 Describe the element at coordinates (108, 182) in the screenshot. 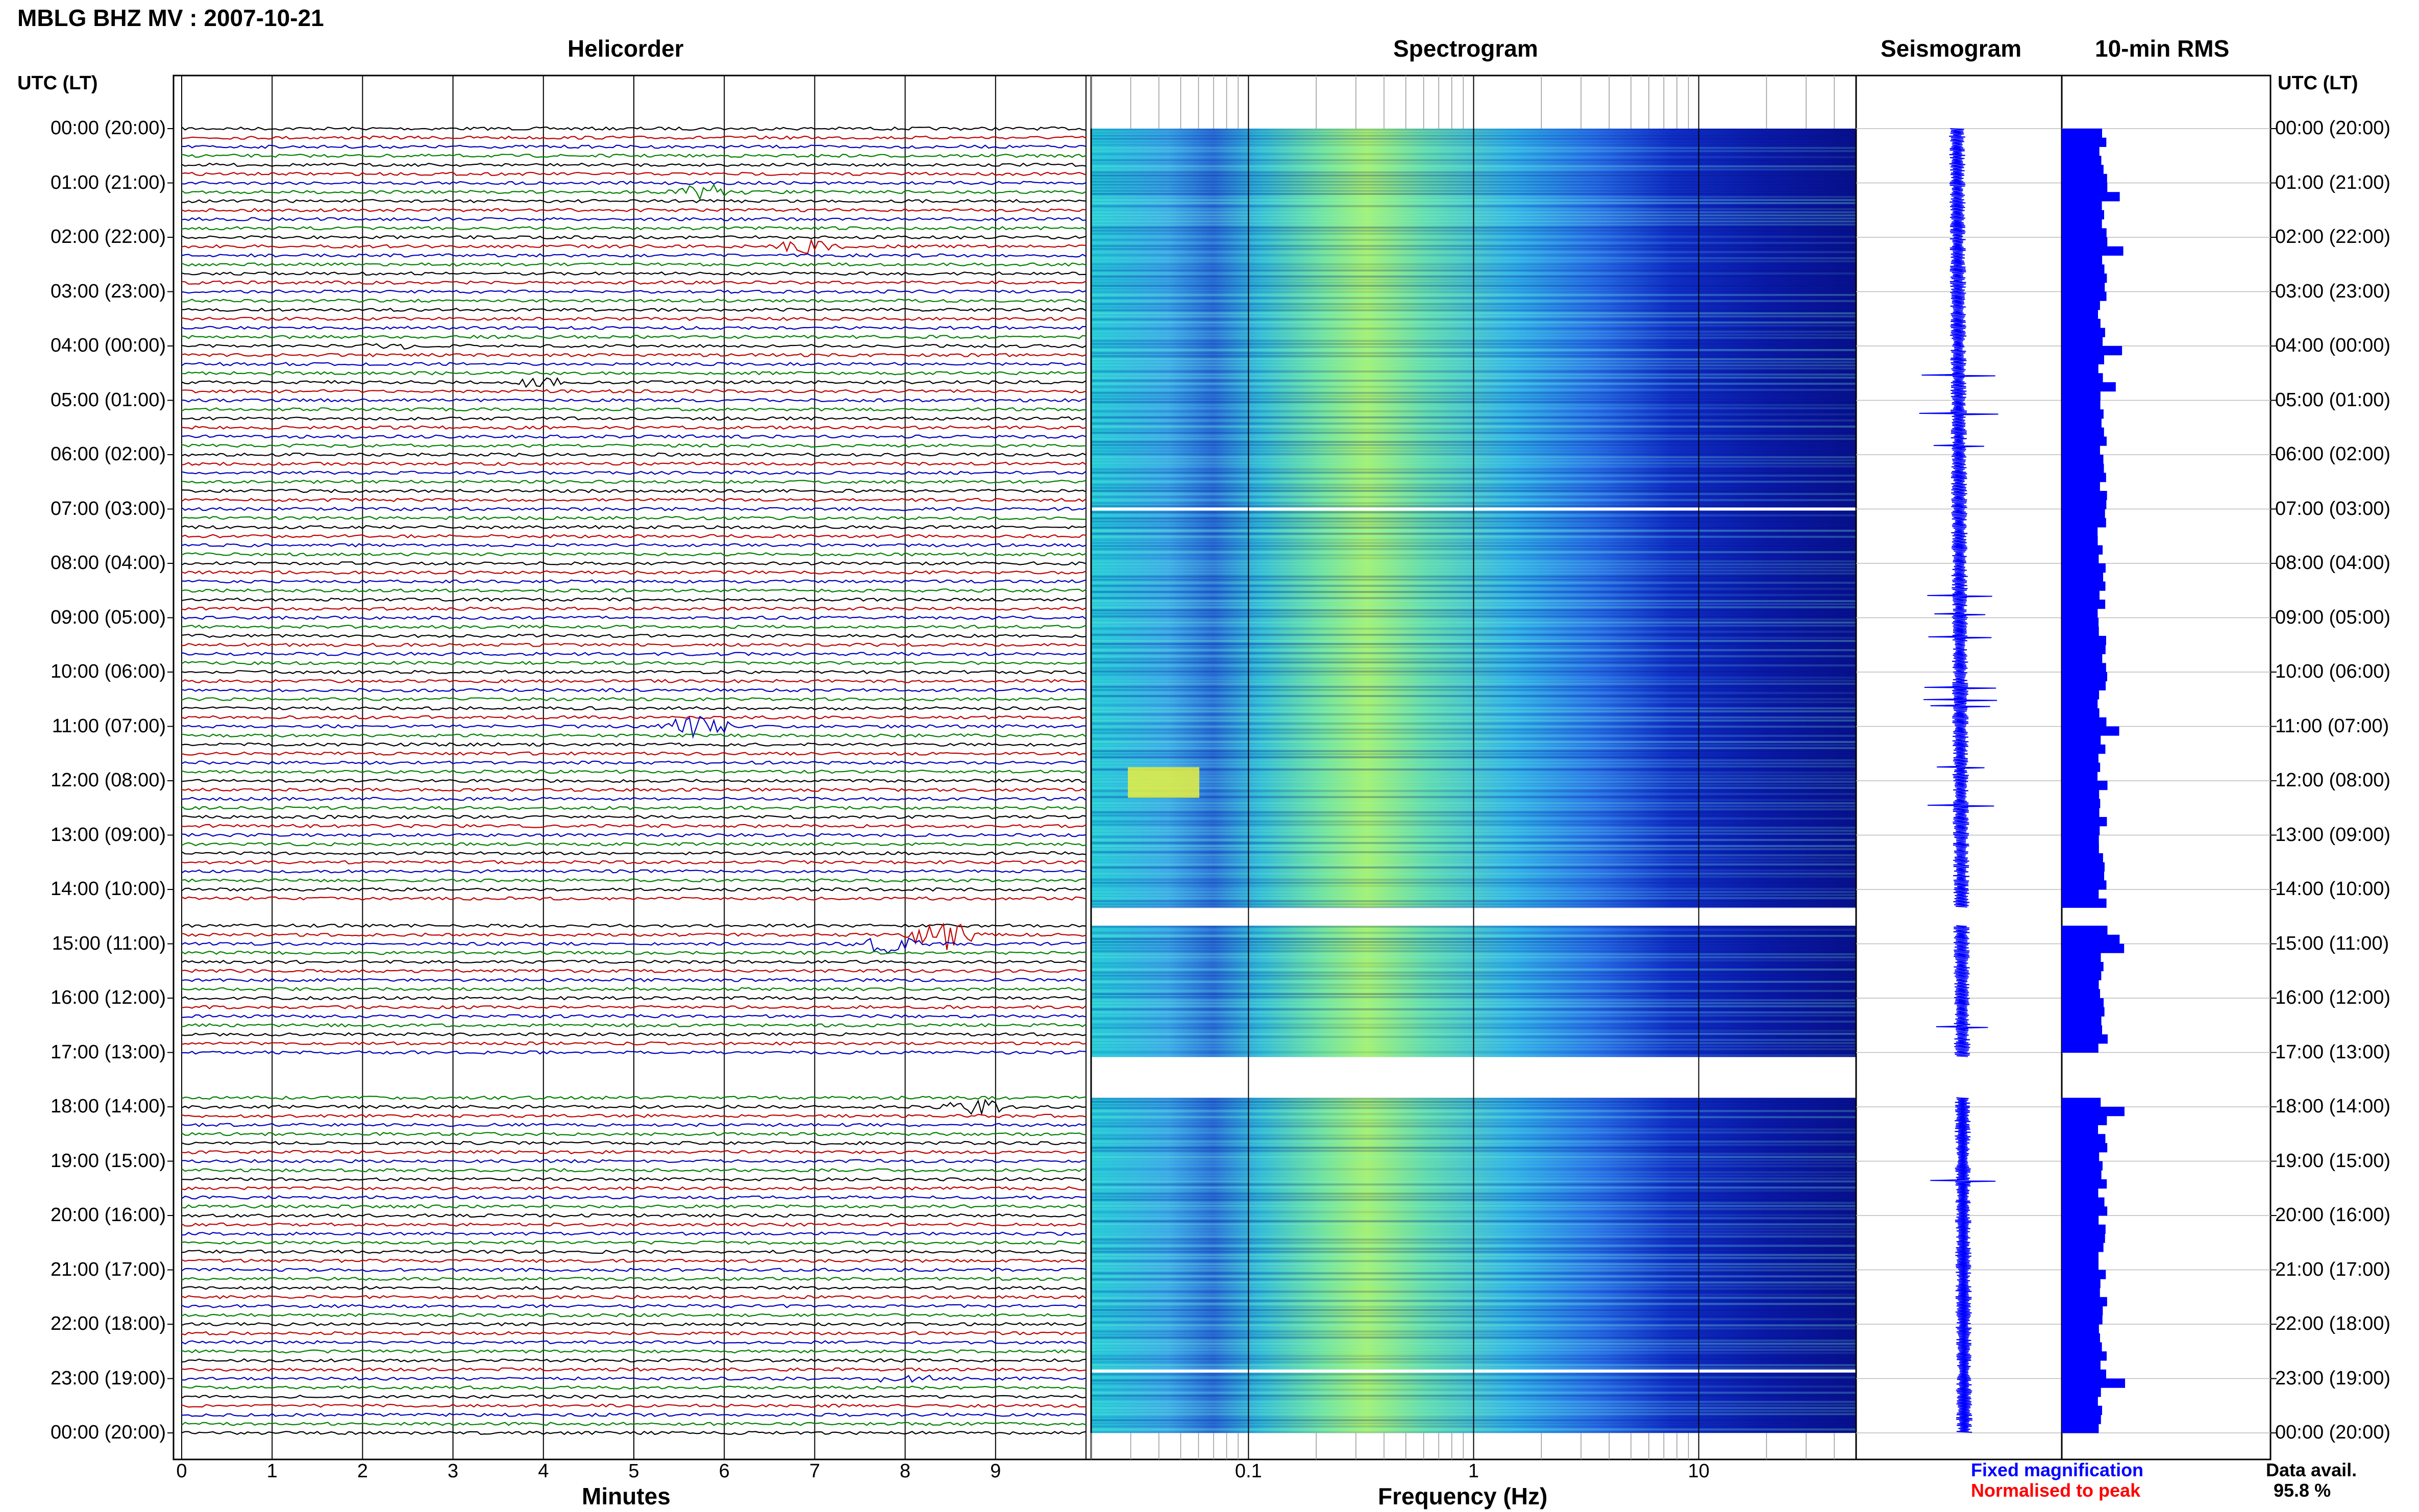

I see `time-tick-label: 01:00 (21:00)` at that location.